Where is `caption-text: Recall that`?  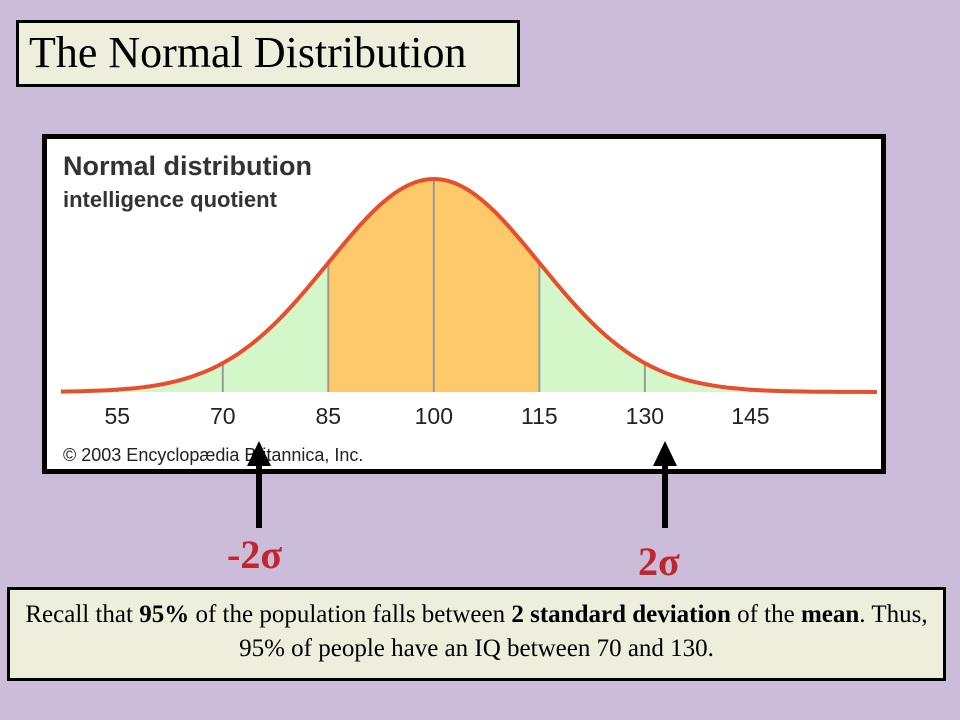
caption-text: Recall that is located at coordinates (82, 614).